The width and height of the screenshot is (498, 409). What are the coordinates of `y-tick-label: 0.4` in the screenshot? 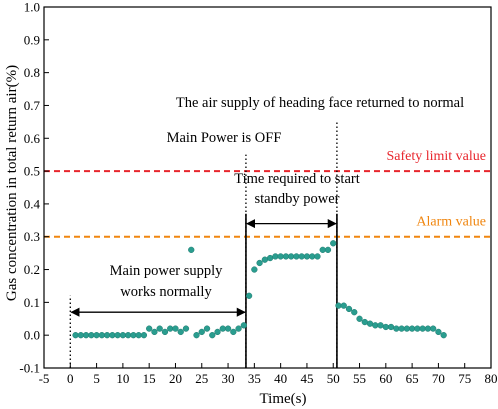 It's located at (32, 203).